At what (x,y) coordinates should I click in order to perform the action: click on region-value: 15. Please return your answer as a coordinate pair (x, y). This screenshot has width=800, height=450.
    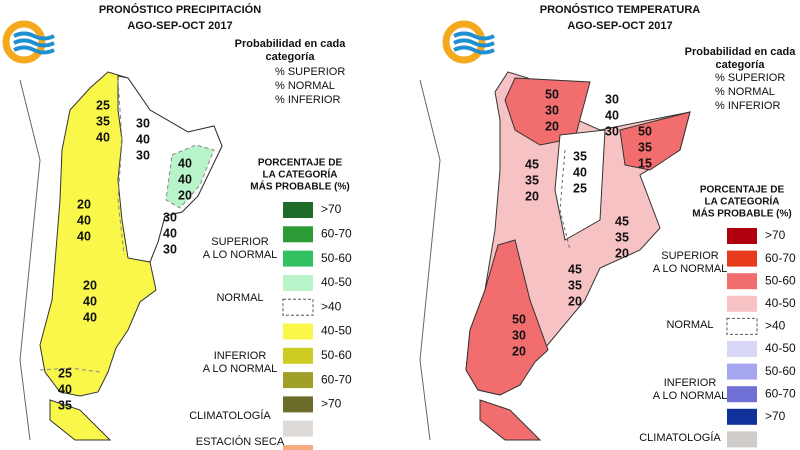
    Looking at the image, I should click on (645, 163).